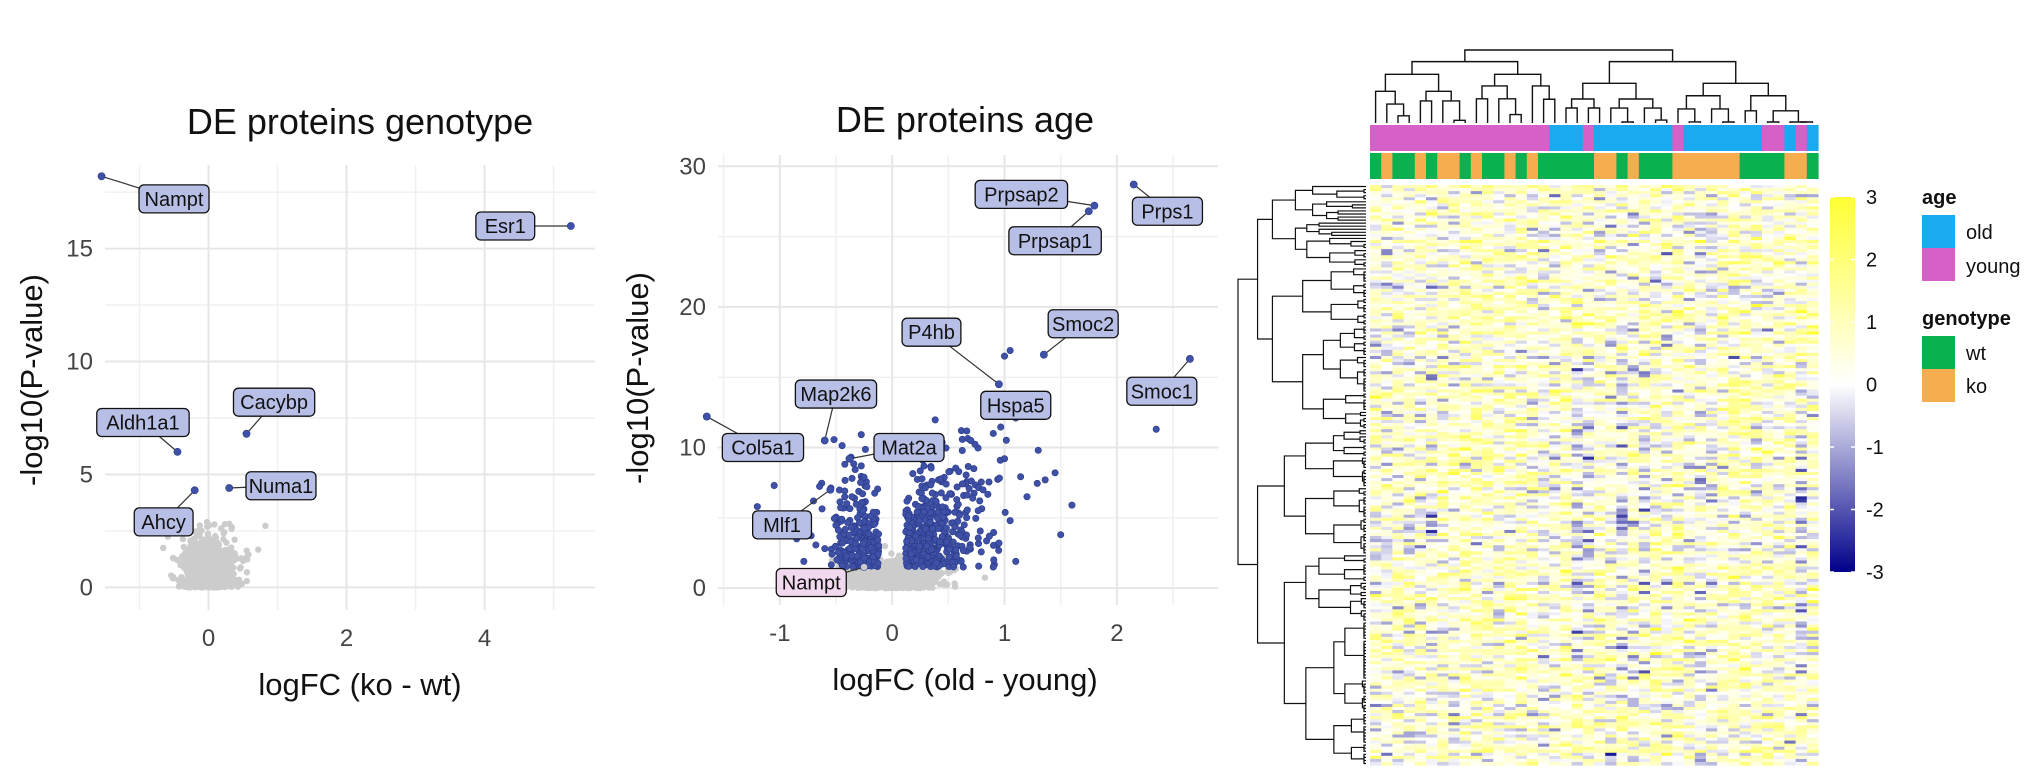 The height and width of the screenshot is (782, 2025). What do you see at coordinates (699, 588) in the screenshot?
I see `y-tick-label: 0` at bounding box center [699, 588].